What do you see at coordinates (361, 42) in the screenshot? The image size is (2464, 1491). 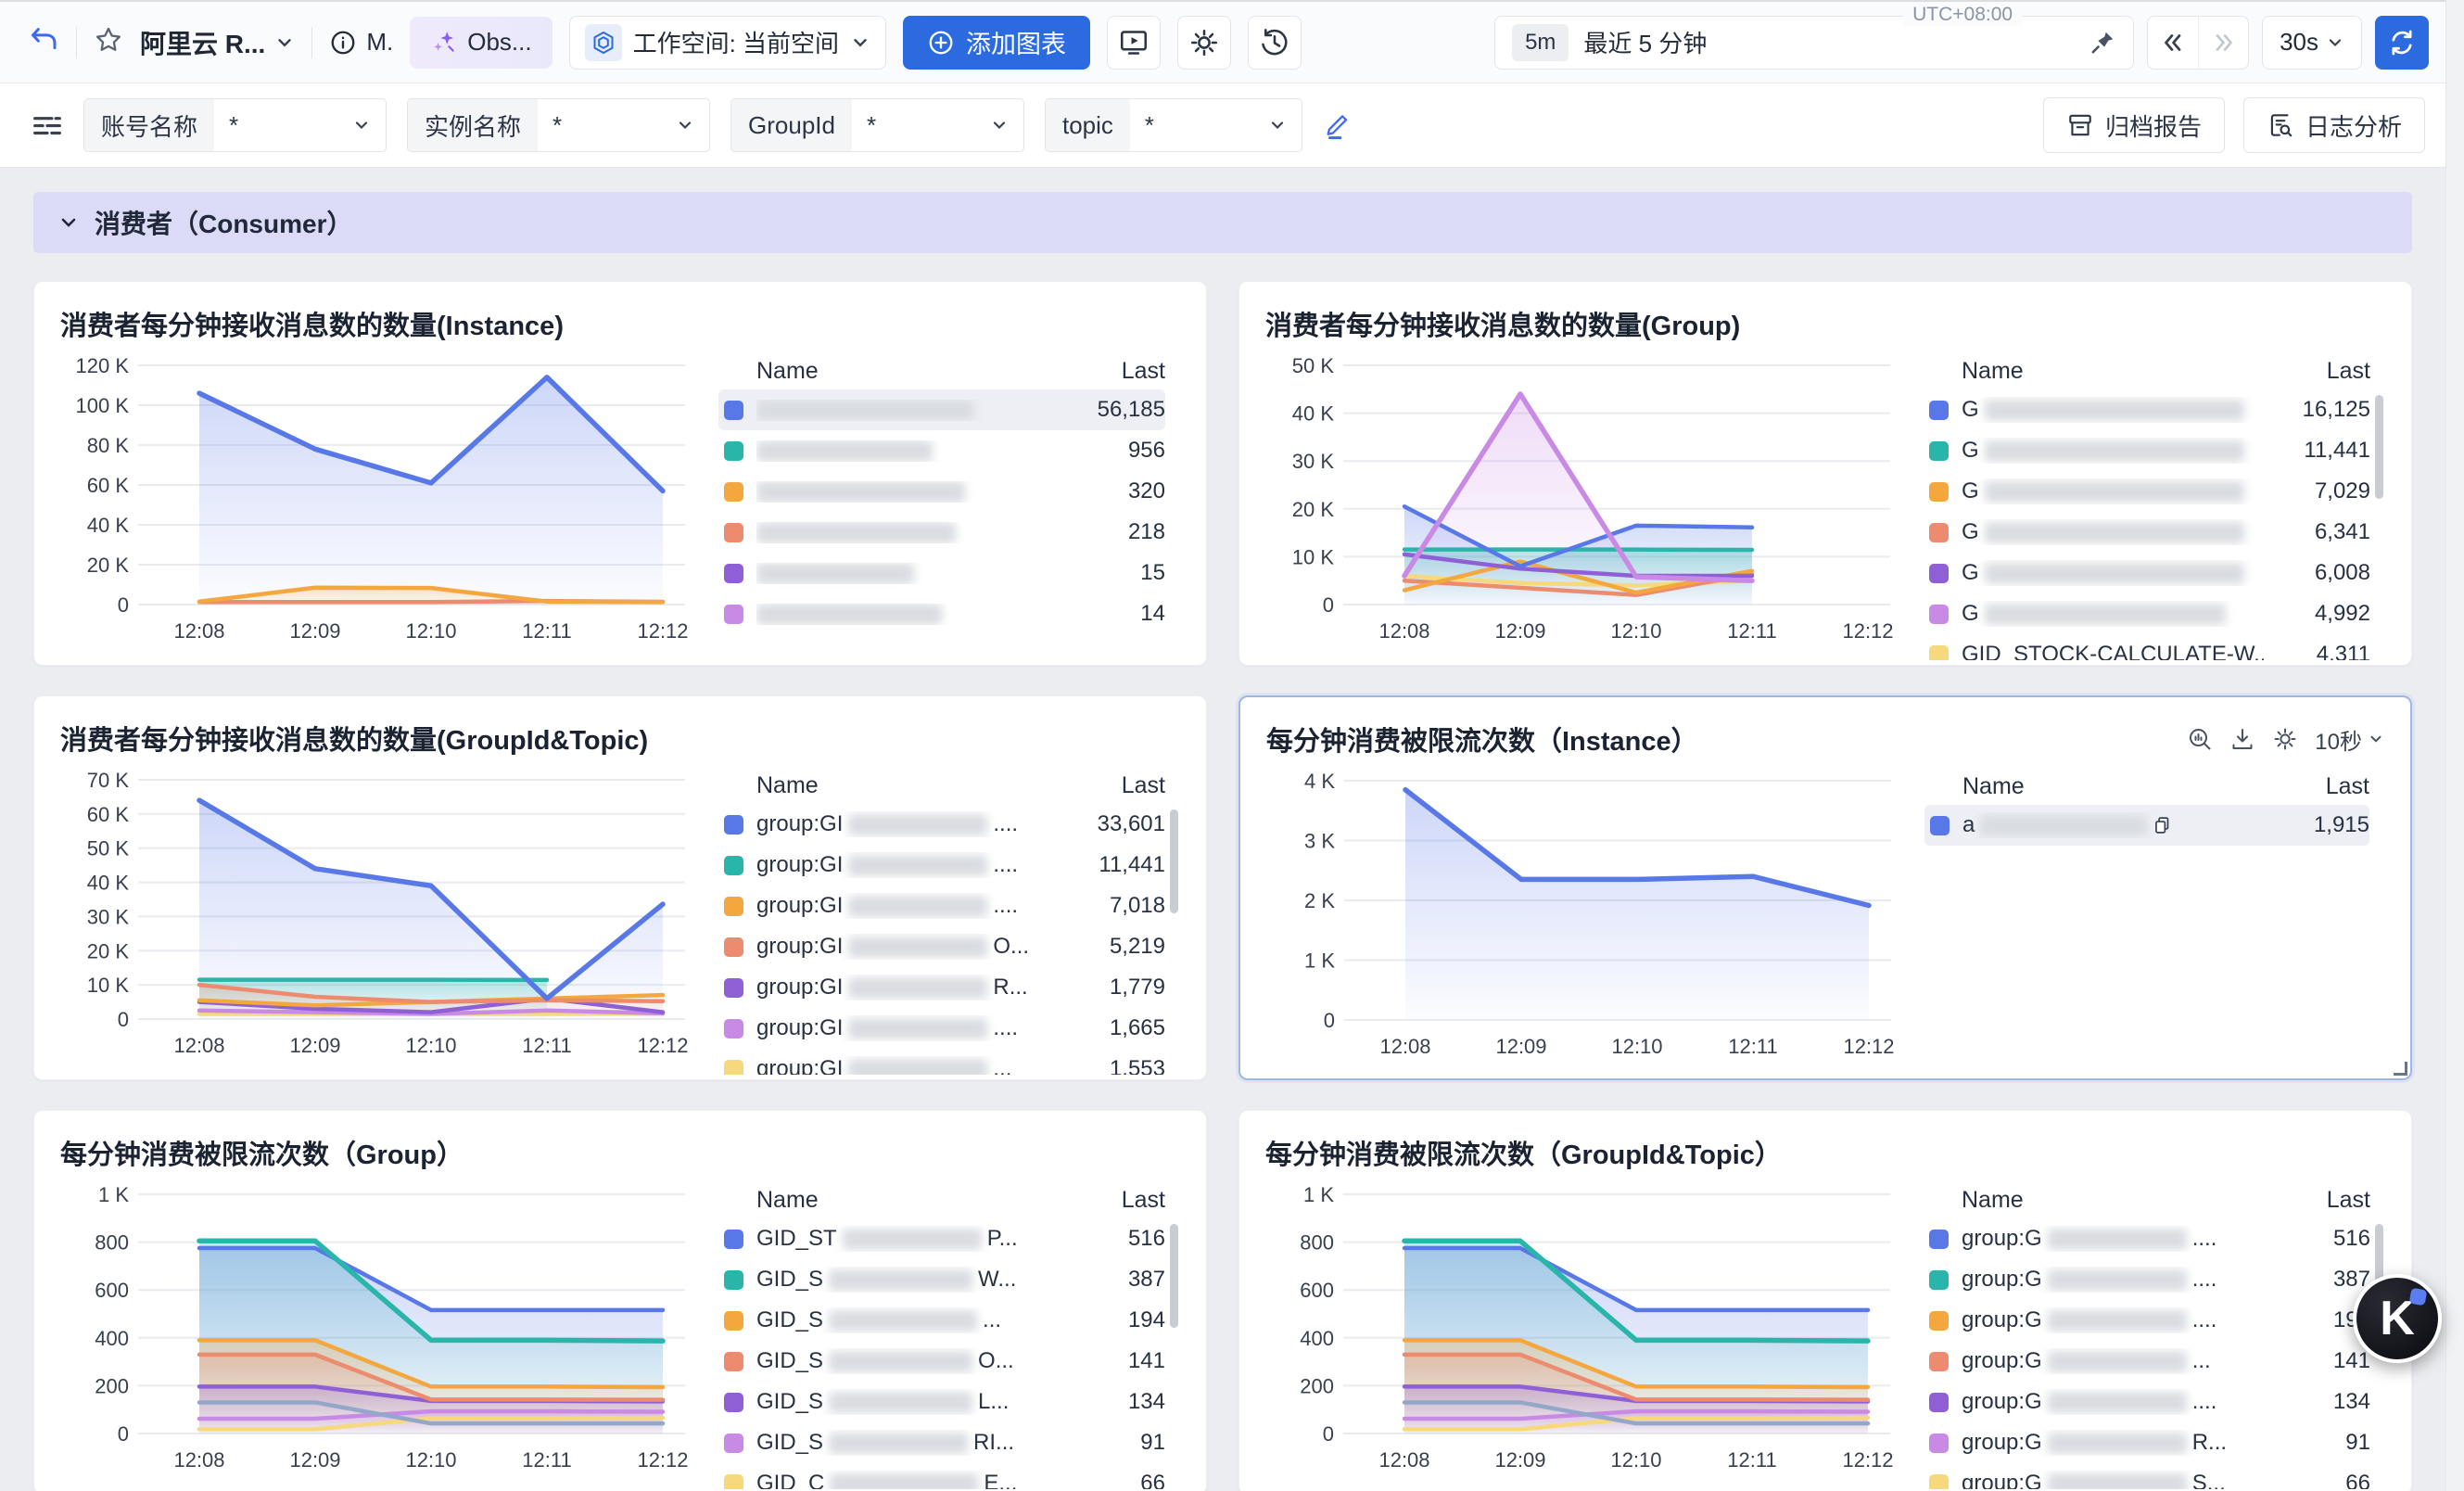 I see `meta-info: M.` at bounding box center [361, 42].